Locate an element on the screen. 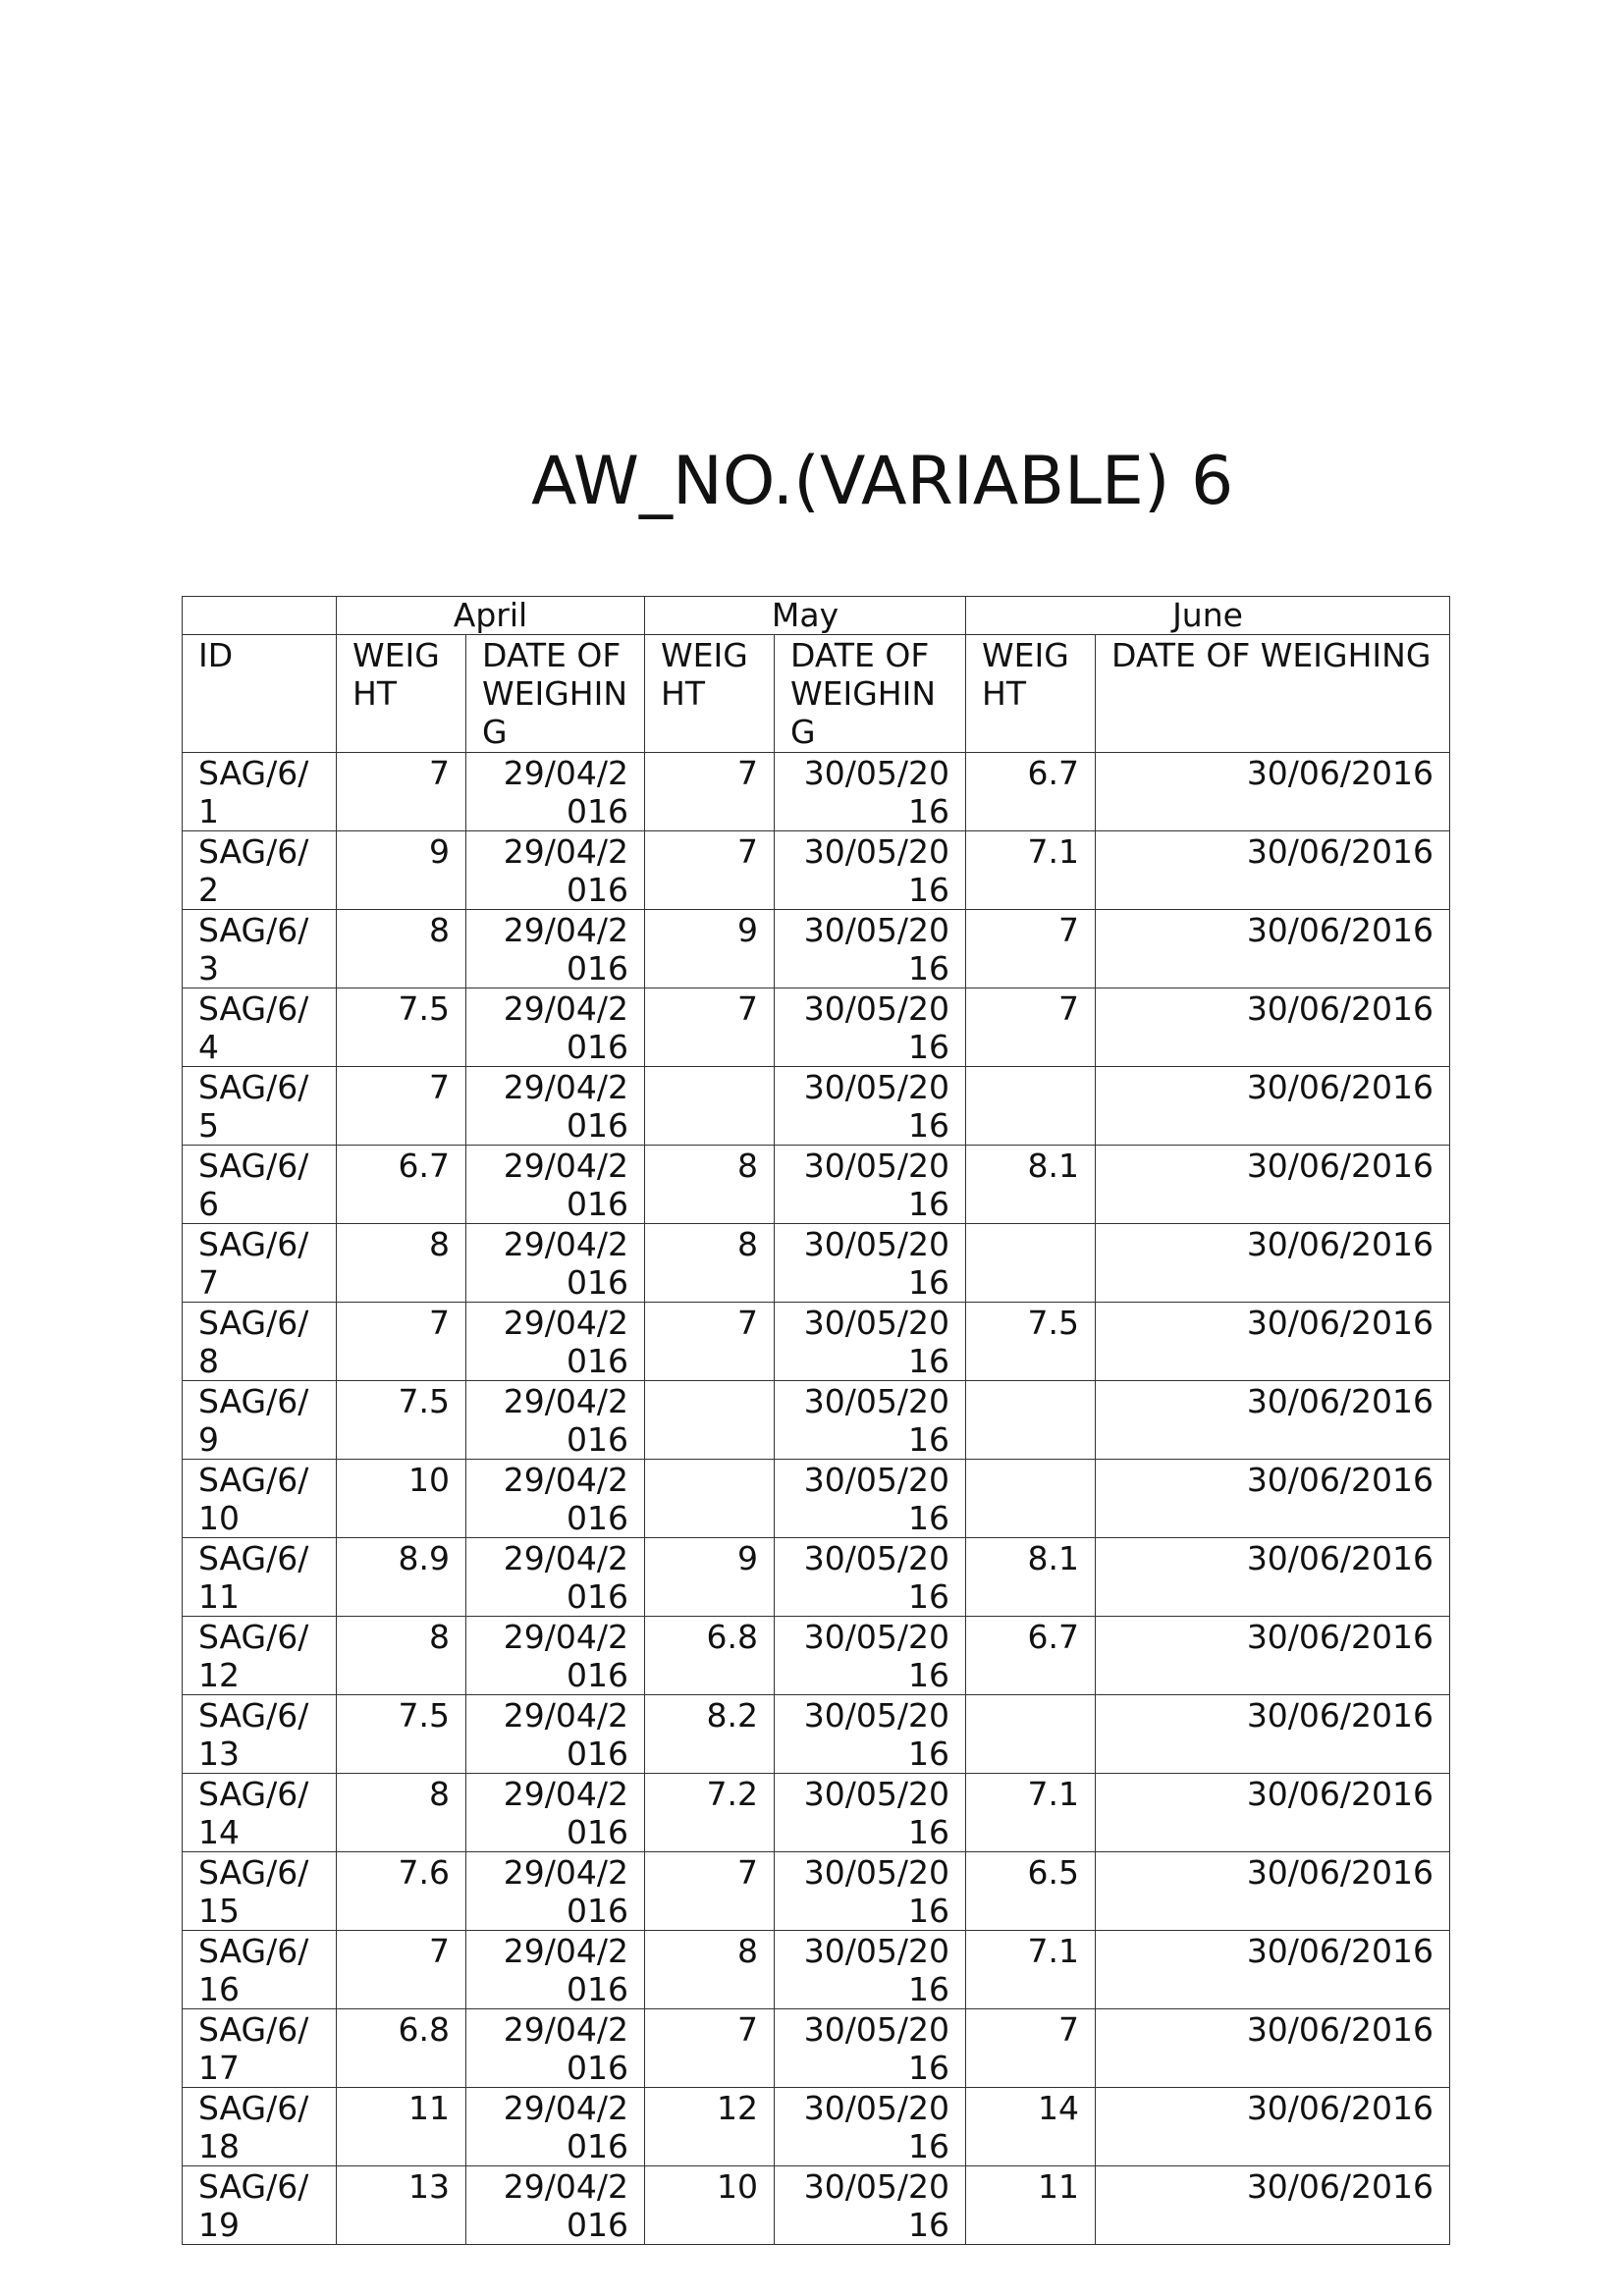 This screenshot has height=2296, width=1623. id-cell: SAG/6/4 is located at coordinates (259, 1028).